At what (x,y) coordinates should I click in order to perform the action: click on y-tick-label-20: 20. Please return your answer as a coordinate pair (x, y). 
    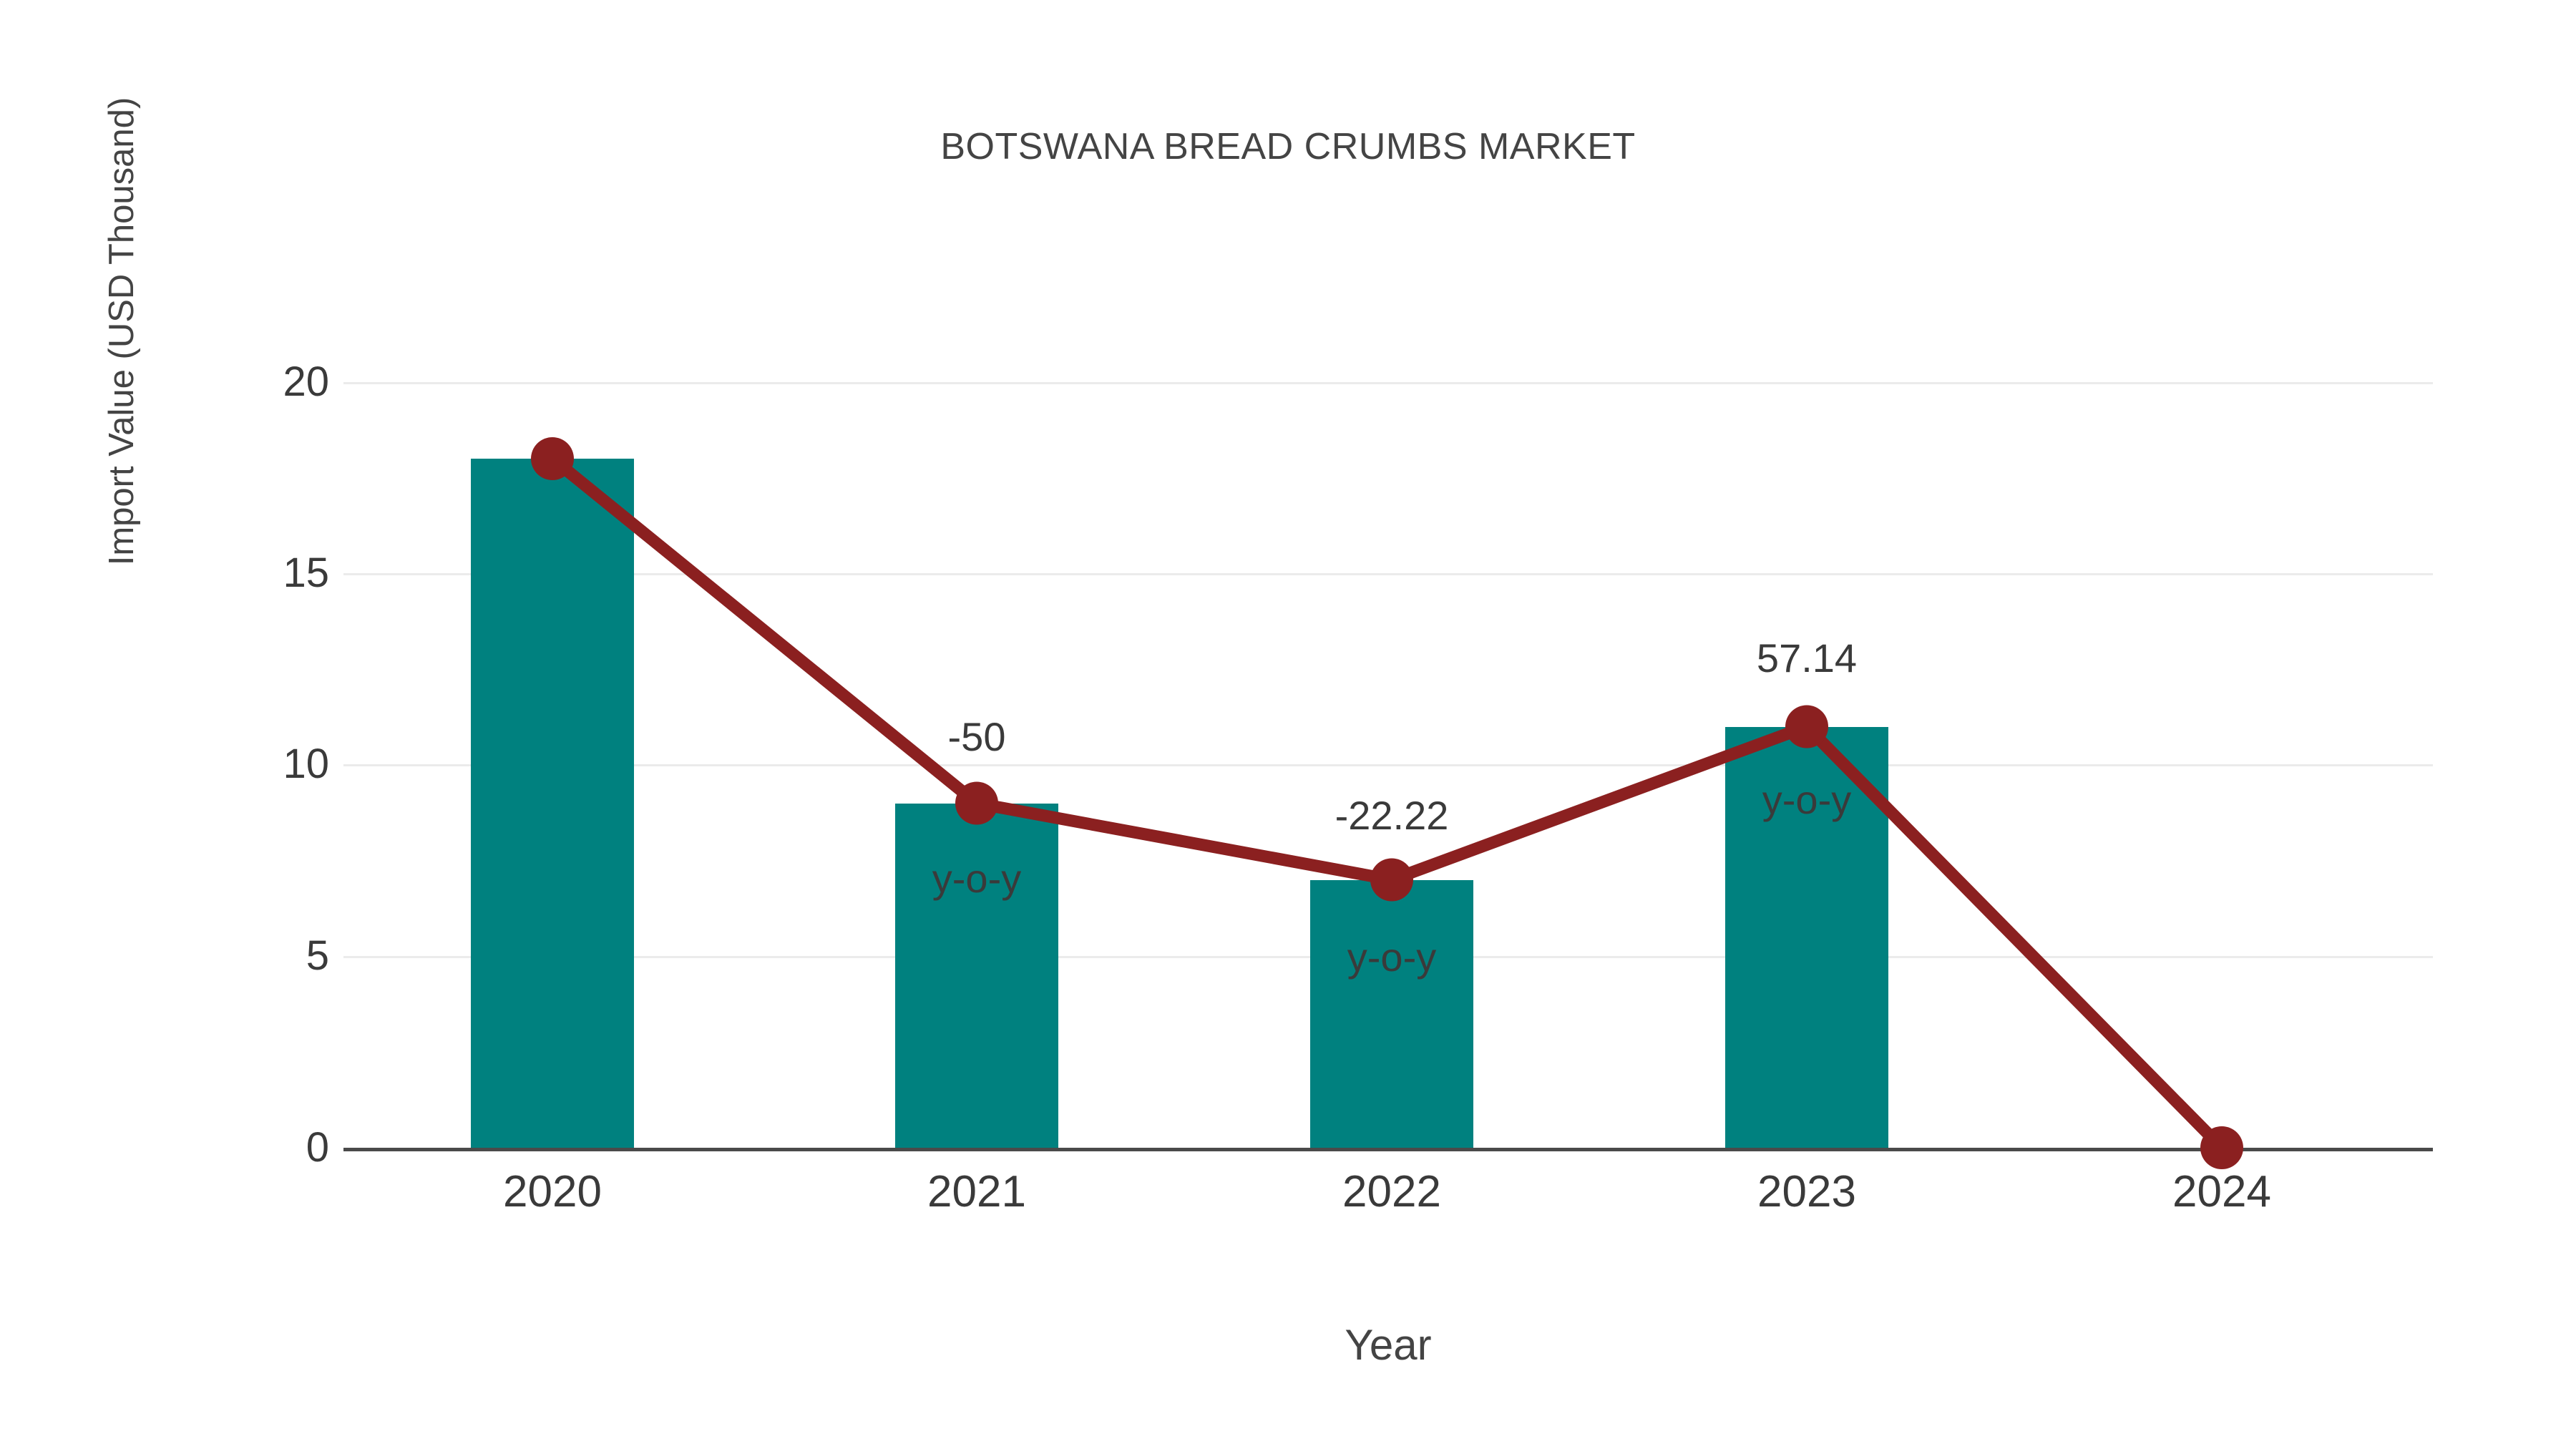
    Looking at the image, I should click on (306, 381).